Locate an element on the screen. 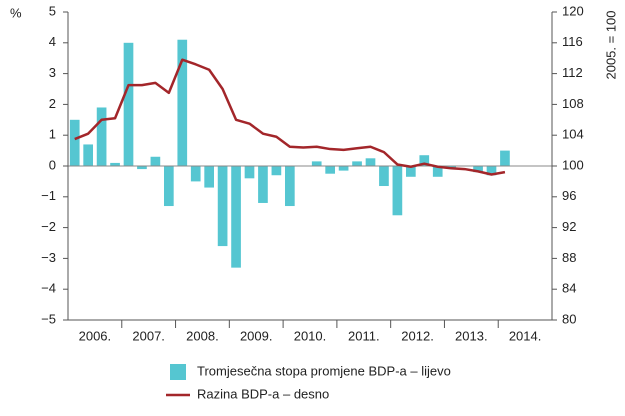 The width and height of the screenshot is (625, 416). x-tick-label: 2010. is located at coordinates (310, 335).